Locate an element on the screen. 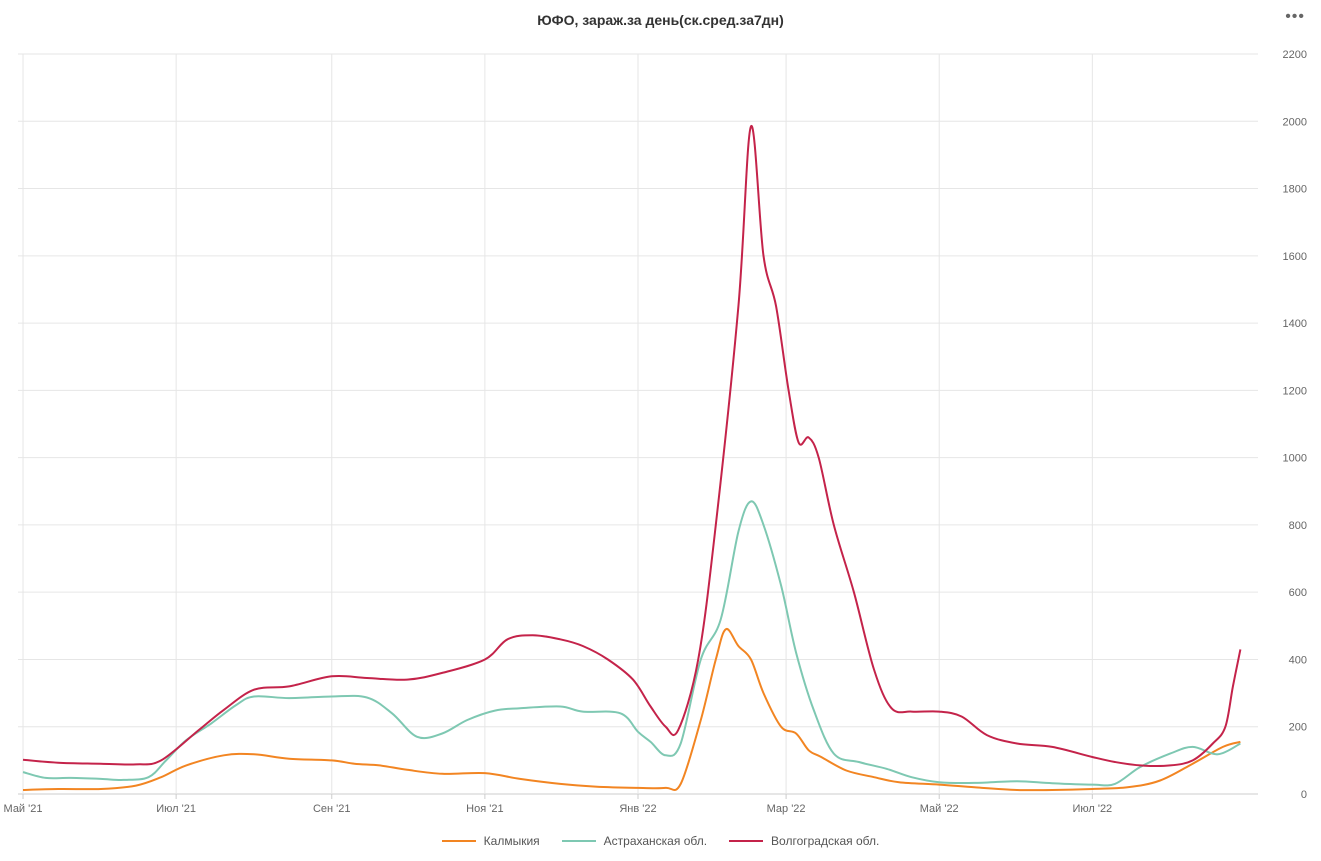 The height and width of the screenshot is (861, 1321). chart-menu-button: ••• is located at coordinates (1295, 16).